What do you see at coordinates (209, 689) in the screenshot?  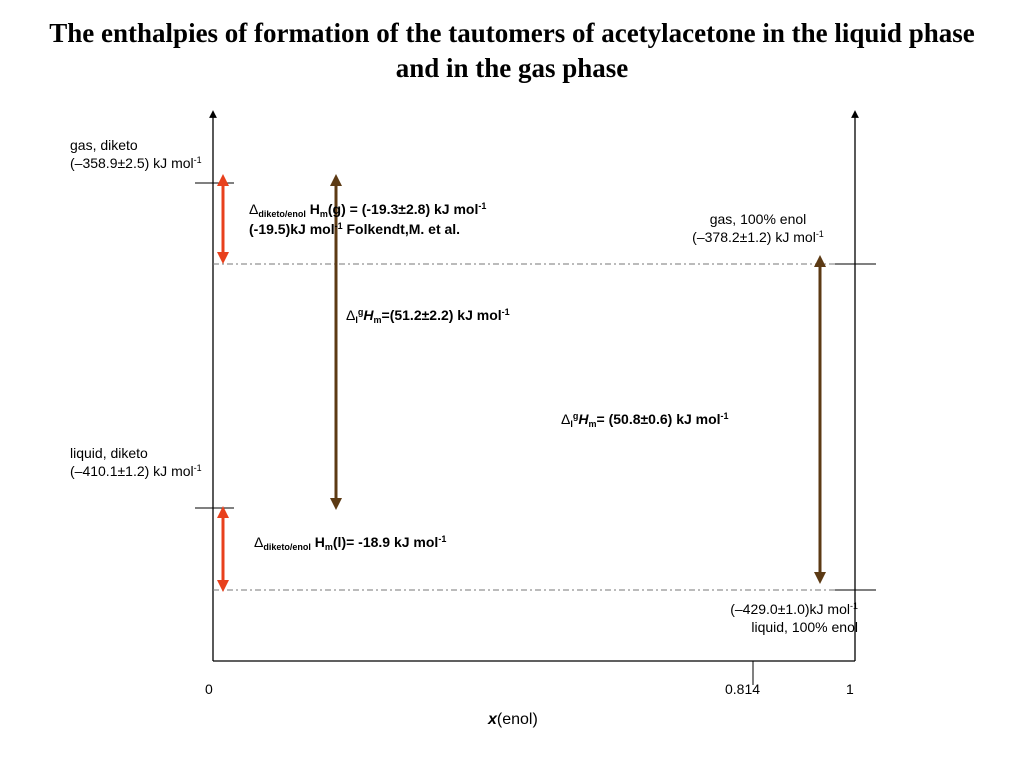 I see `tick-label-0: 0` at bounding box center [209, 689].